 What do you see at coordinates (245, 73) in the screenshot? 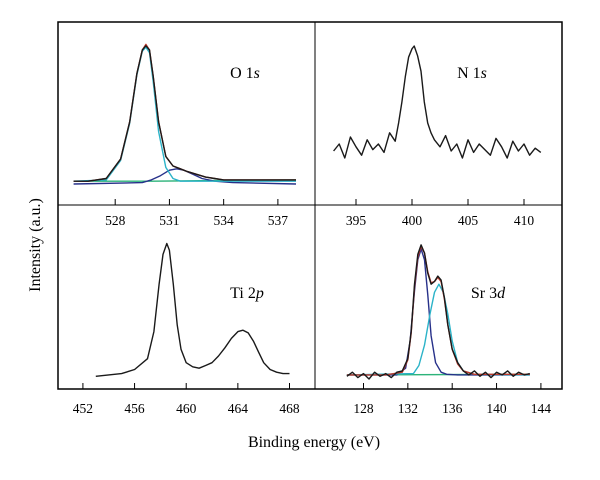
I see `panel-label-o1s: O 1s` at bounding box center [245, 73].